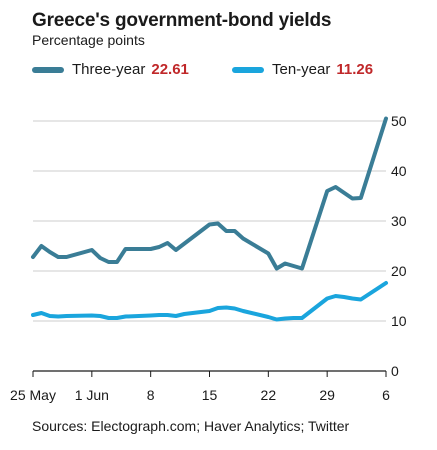  Describe the element at coordinates (399, 271) in the screenshot. I see `y-tick-label-20: 20` at that location.